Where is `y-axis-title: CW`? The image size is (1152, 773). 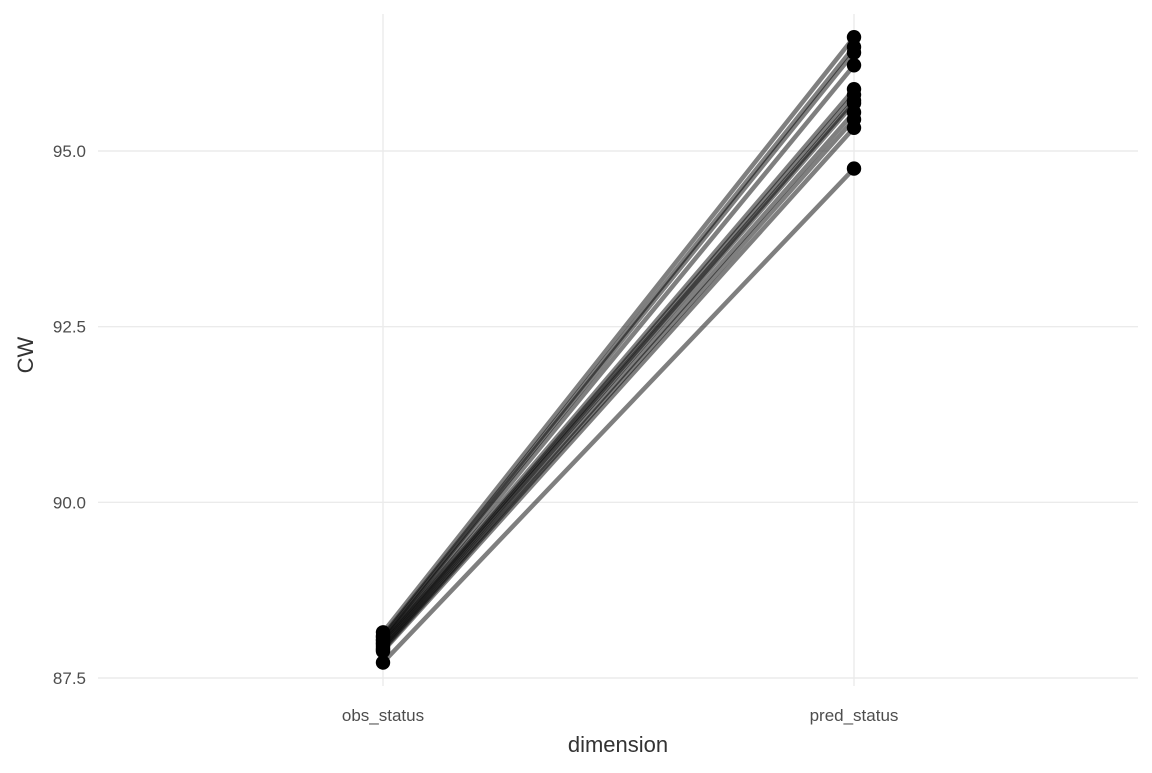
y-axis-title: CW is located at coordinates (25, 354).